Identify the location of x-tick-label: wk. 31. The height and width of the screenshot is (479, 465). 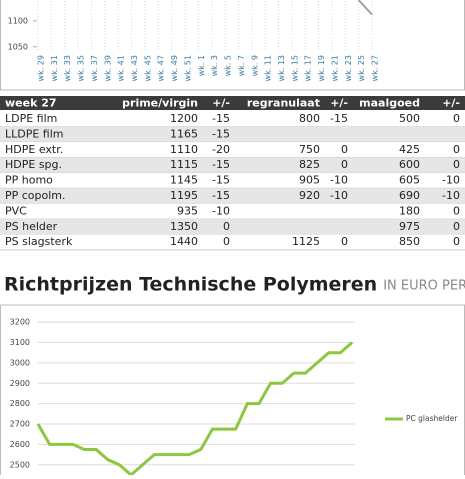
(54, 68).